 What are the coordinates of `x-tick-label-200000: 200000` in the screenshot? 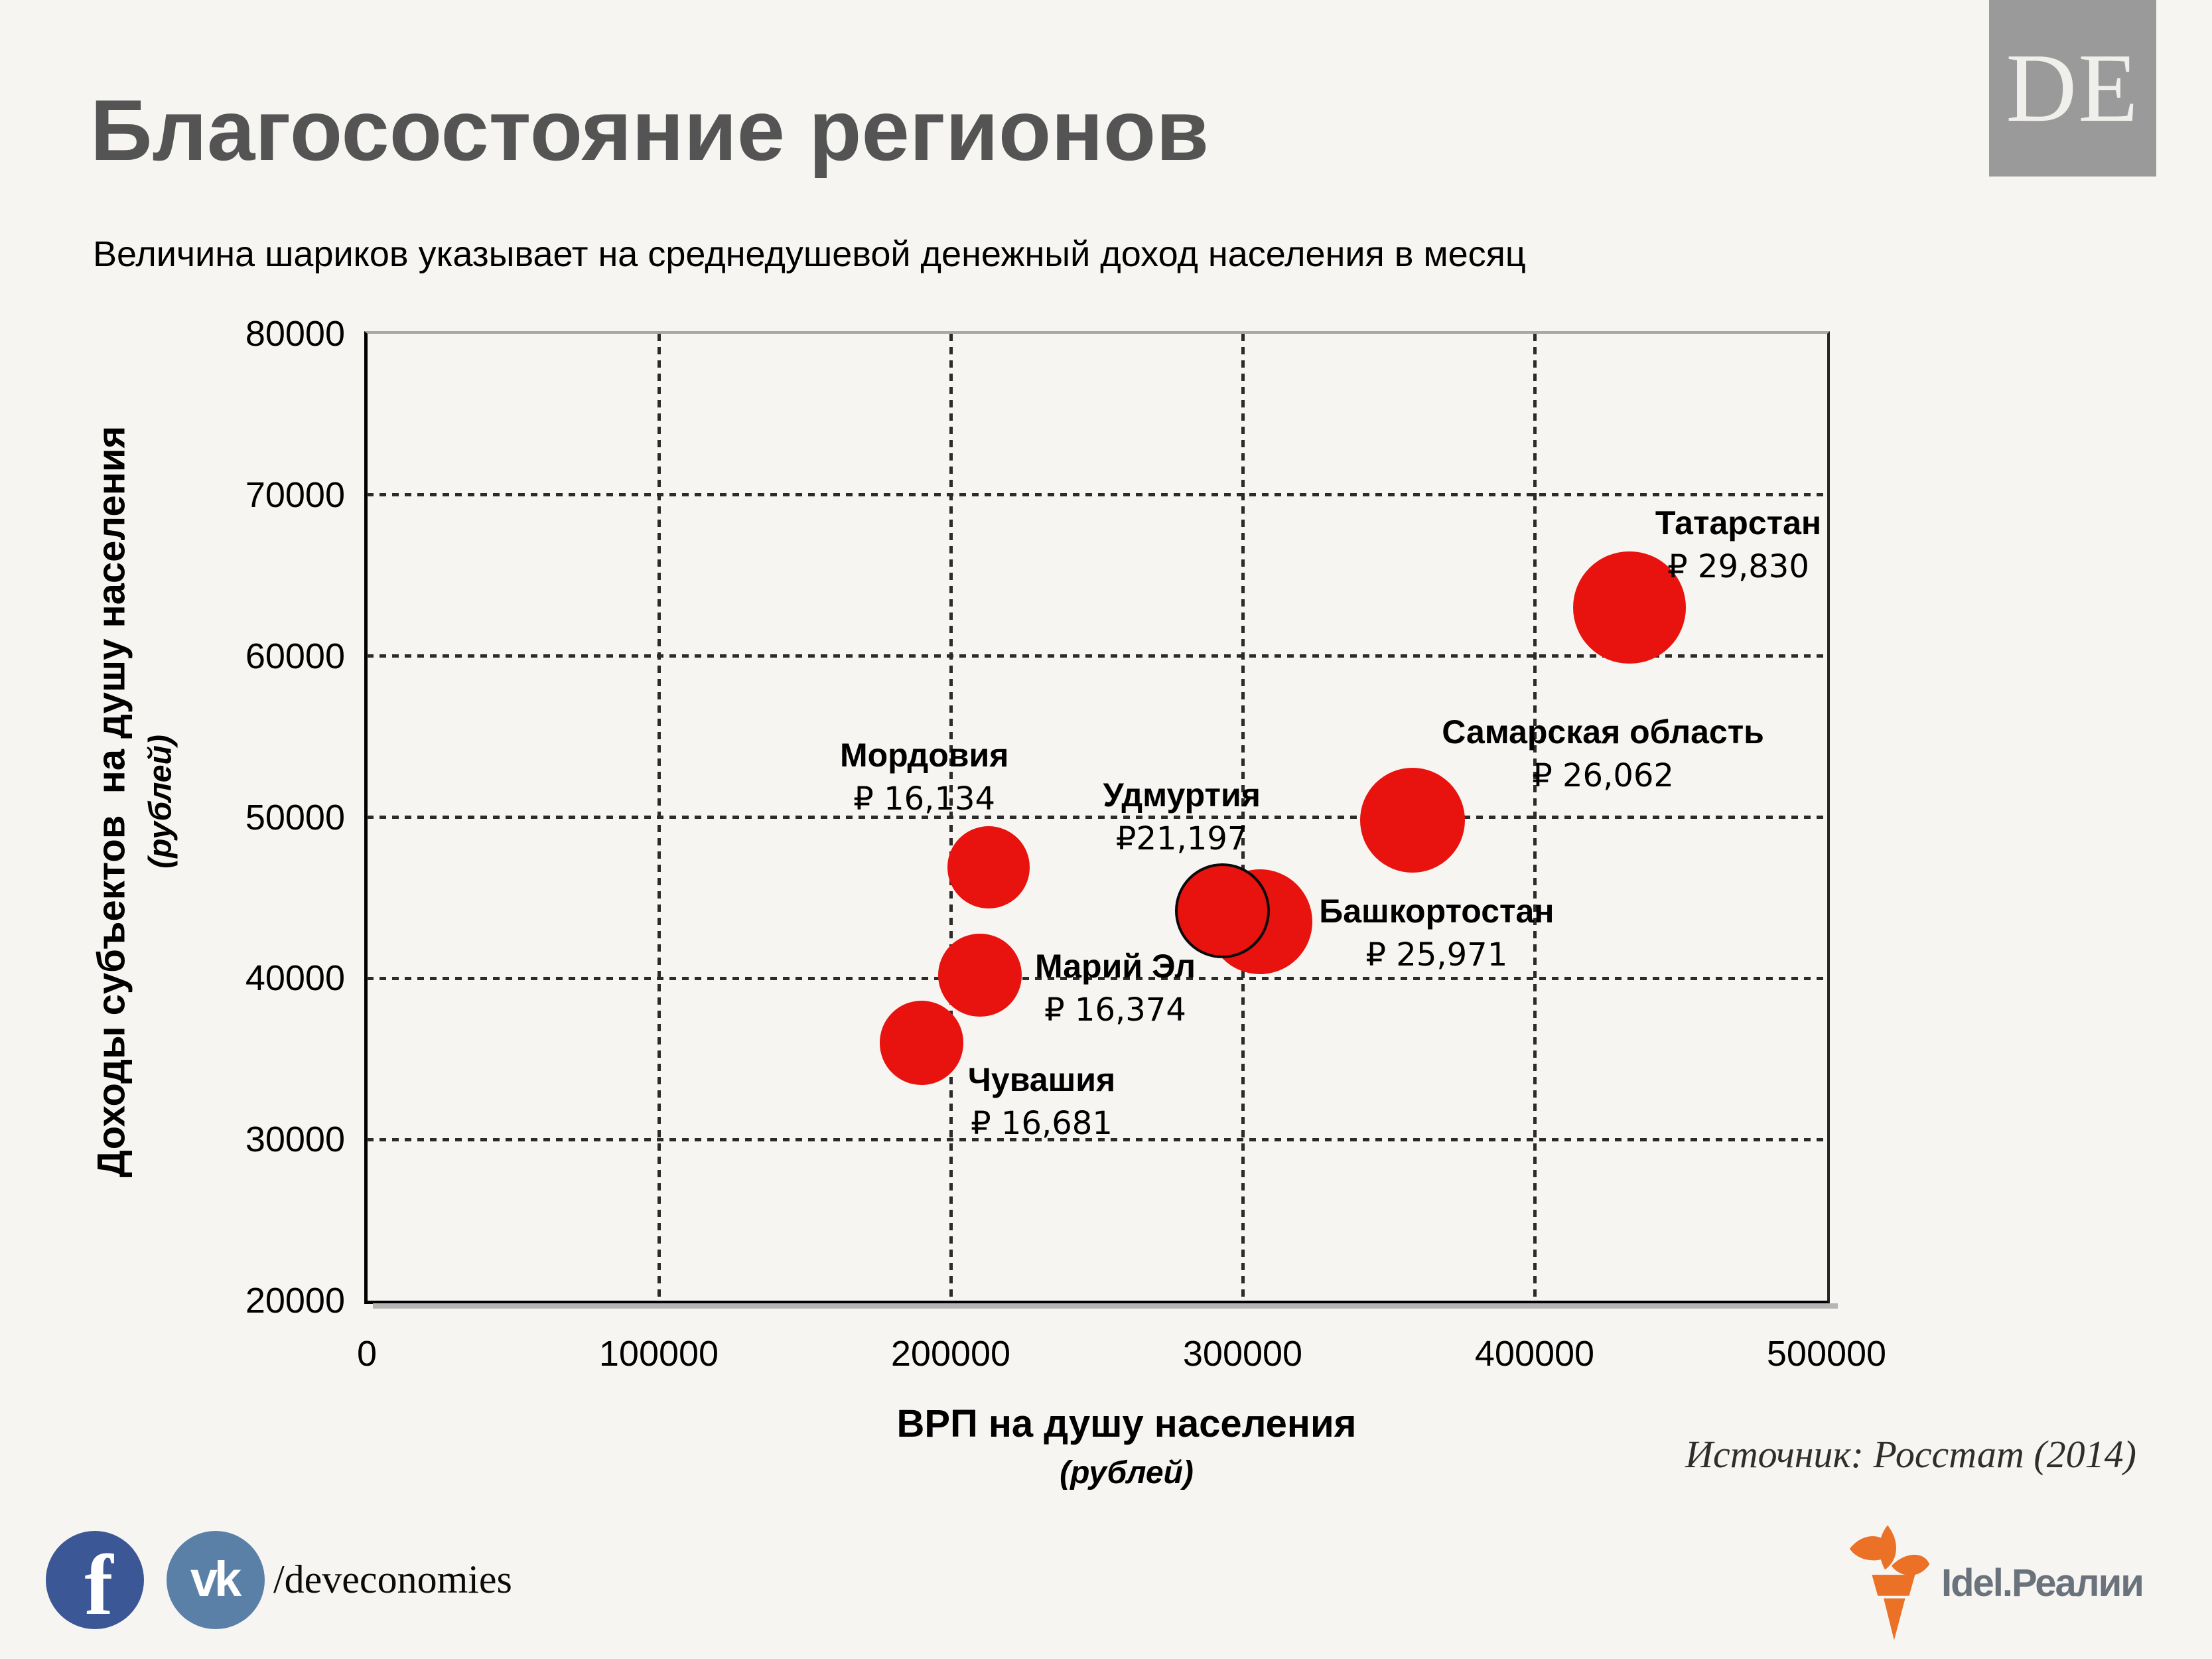 It's located at (950, 1354).